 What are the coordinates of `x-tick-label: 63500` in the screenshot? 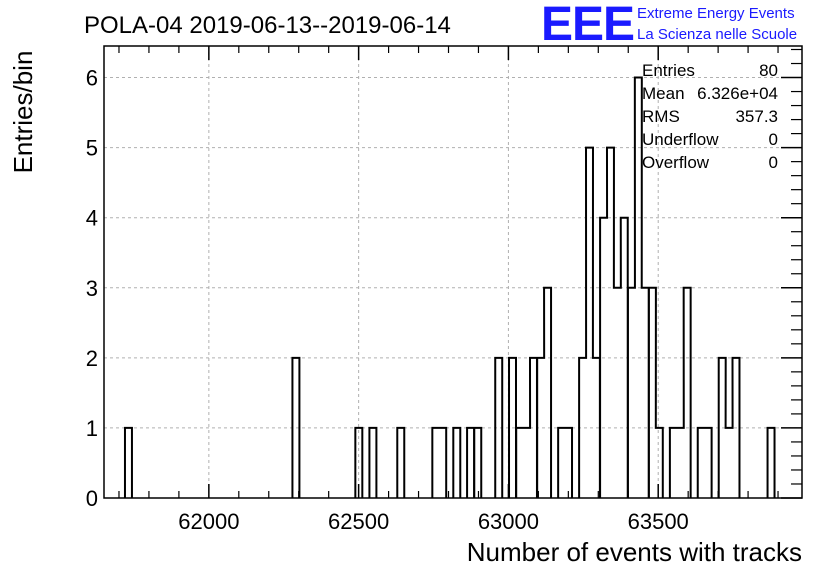 It's located at (658, 521).